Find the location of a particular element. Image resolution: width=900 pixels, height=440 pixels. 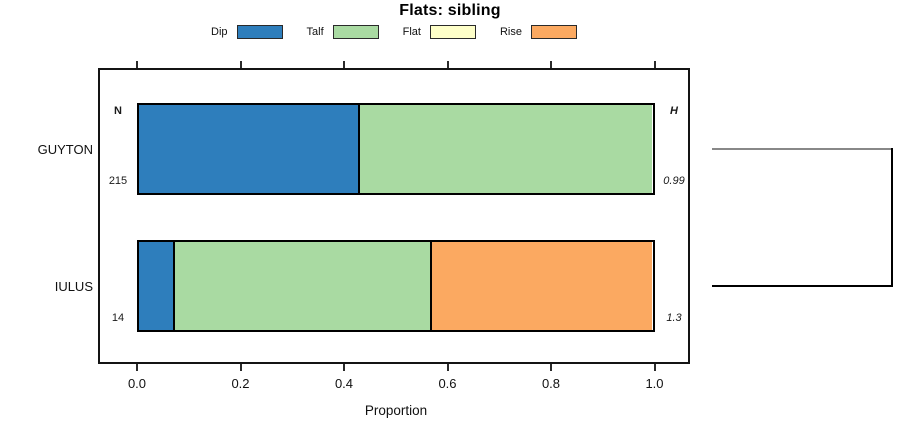

legend-item-dip: Dip is located at coordinates (247, 32).